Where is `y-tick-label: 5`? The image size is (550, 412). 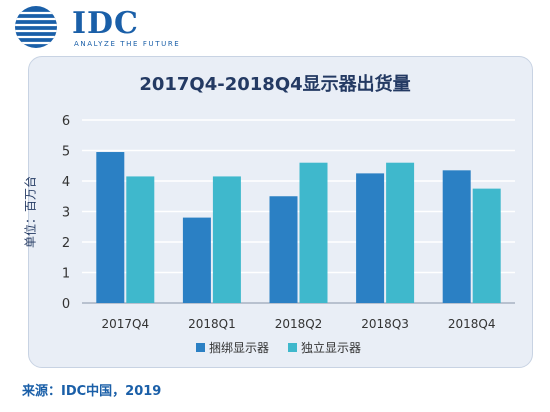 y-tick-label: 5 is located at coordinates (66, 152).